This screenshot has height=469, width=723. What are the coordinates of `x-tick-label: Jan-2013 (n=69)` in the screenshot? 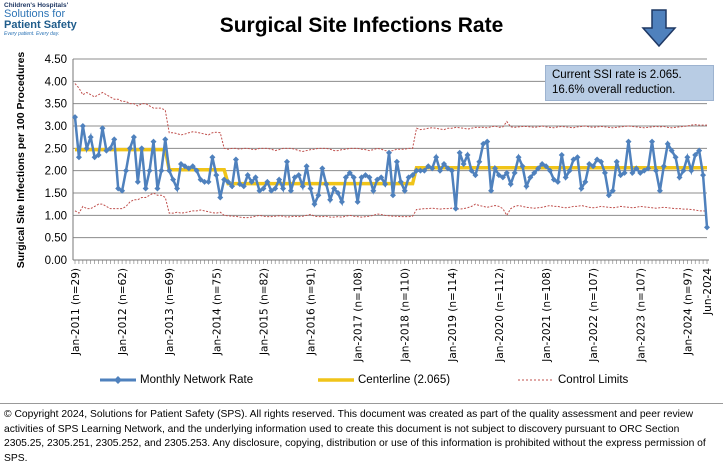 It's located at (170, 312).